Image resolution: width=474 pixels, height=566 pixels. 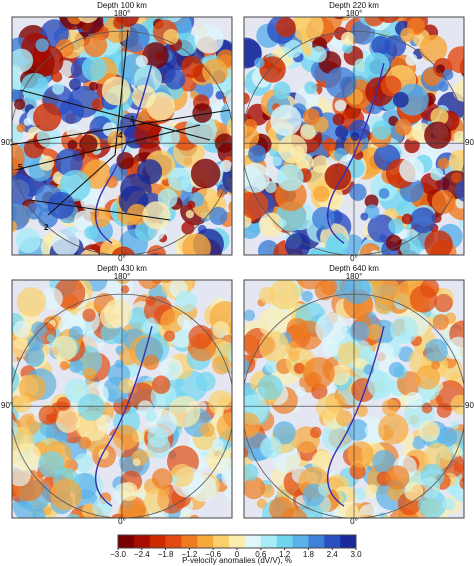 I want to click on colorbar-tick-label: 0.6, so click(x=261, y=554).